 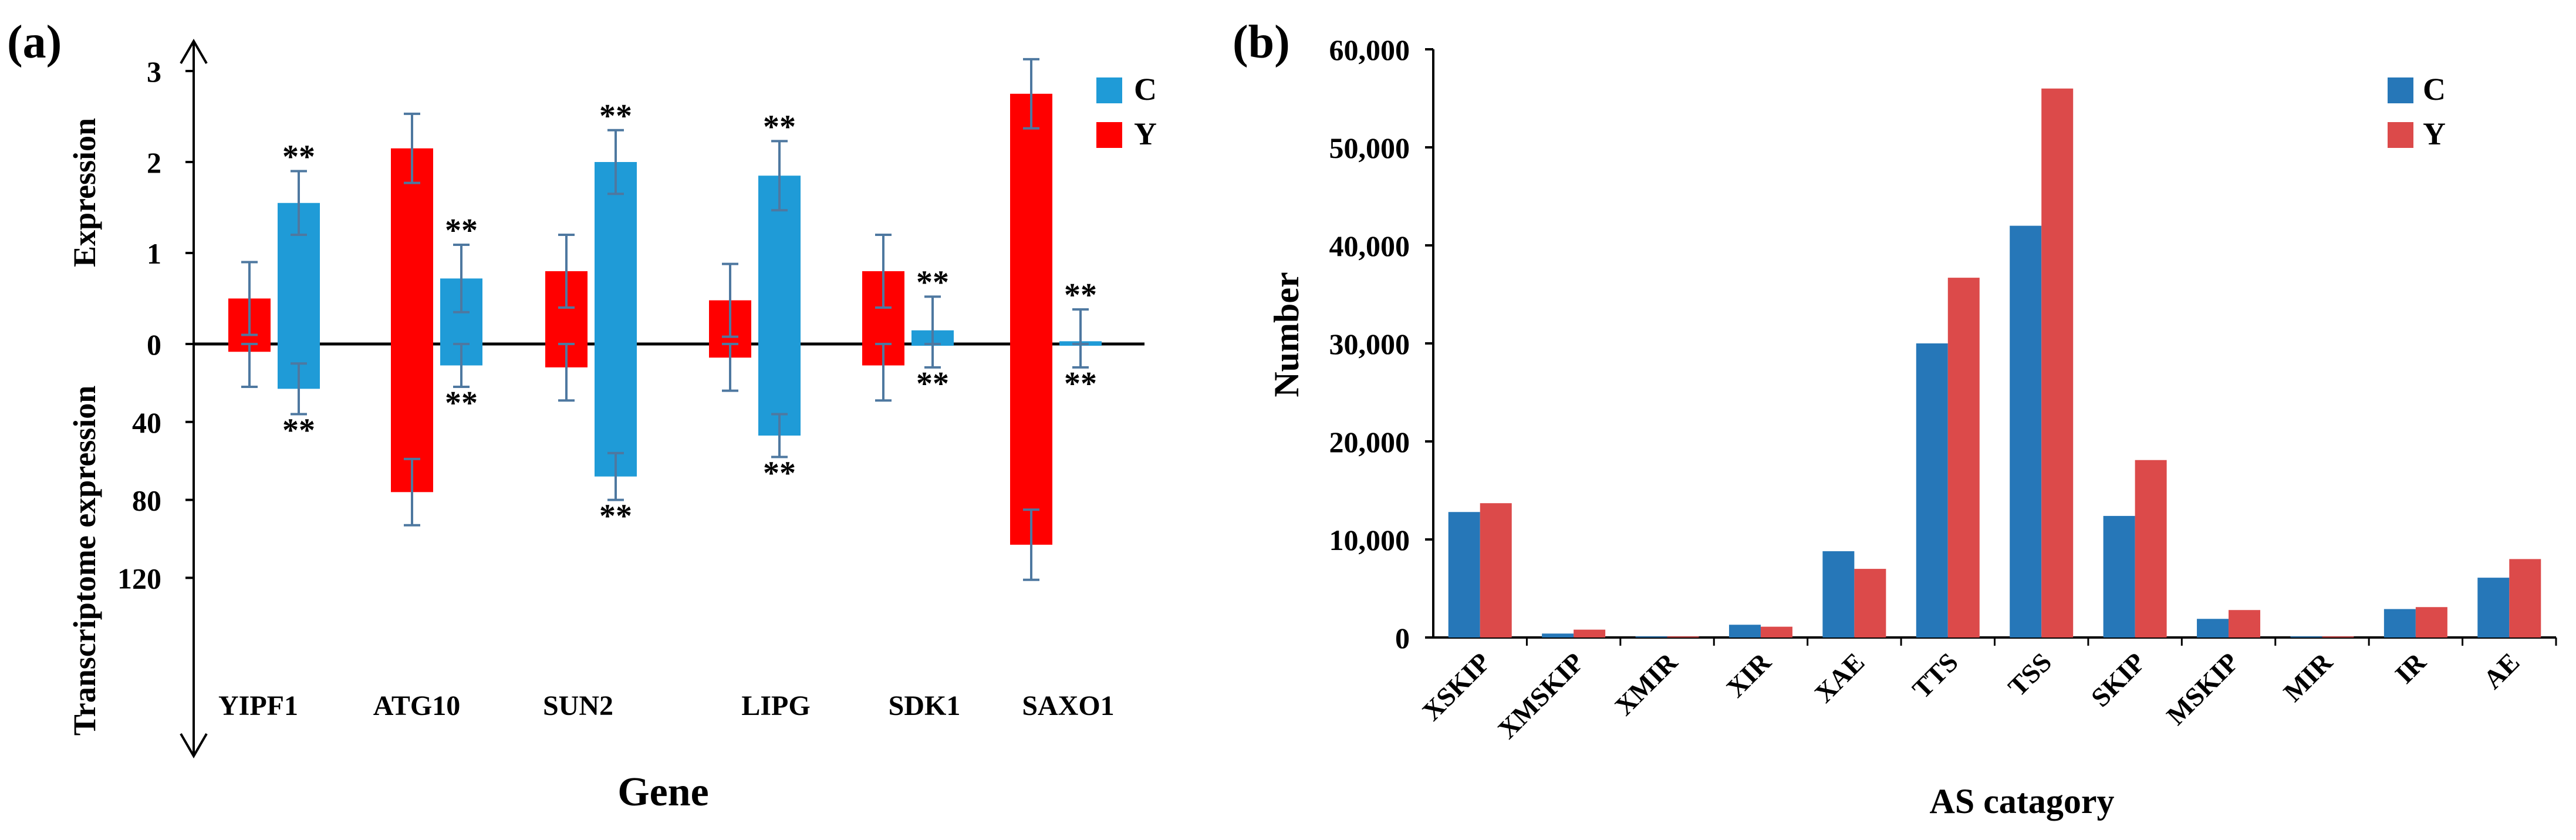 I want to click on category-label: XMIR, so click(x=1646, y=683).